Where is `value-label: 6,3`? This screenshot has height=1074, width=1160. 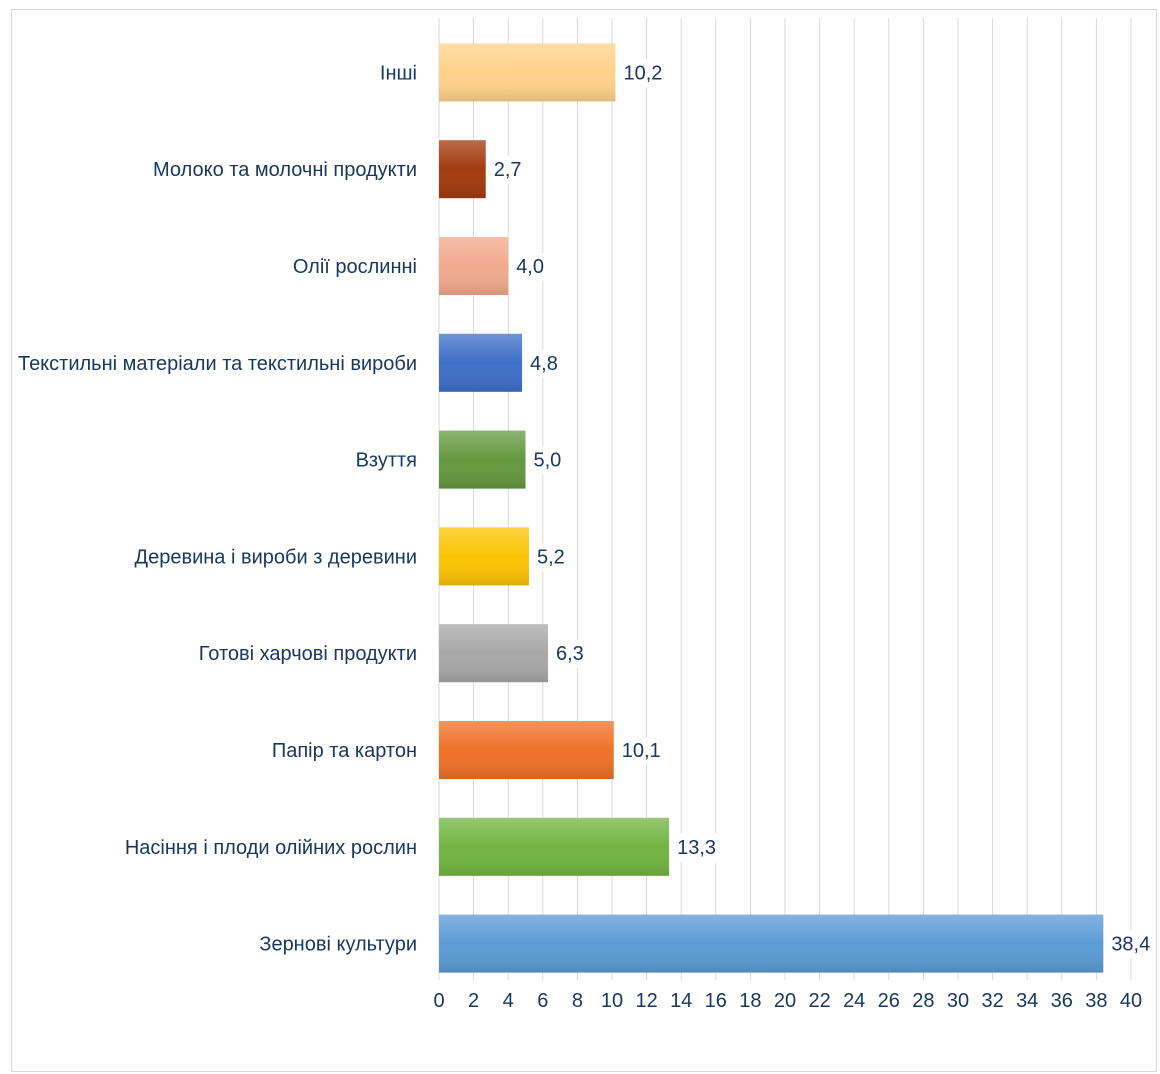
value-label: 6,3 is located at coordinates (570, 654).